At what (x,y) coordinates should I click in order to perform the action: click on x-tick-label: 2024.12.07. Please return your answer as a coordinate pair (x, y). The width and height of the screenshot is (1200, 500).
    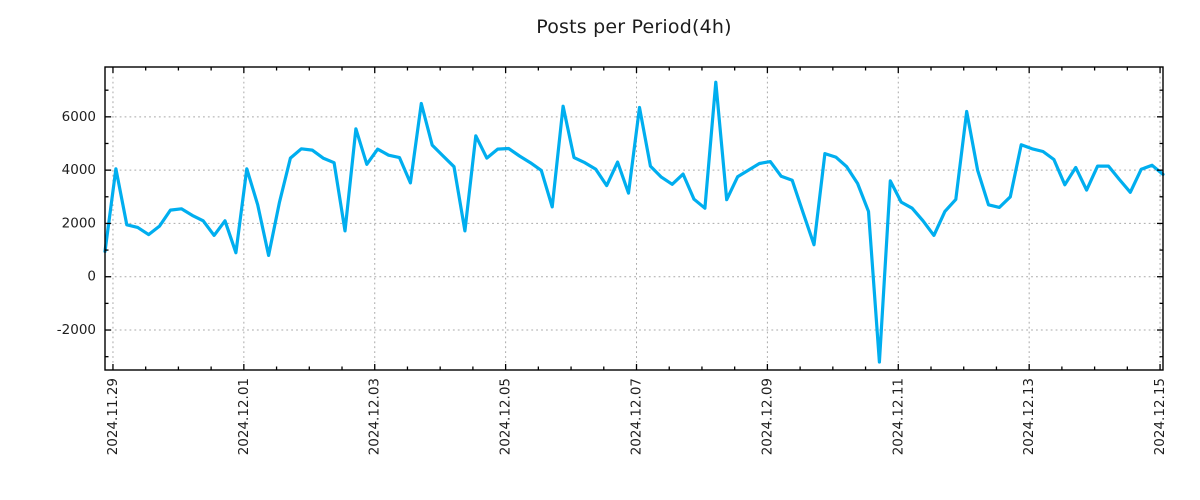
    Looking at the image, I should click on (637, 416).